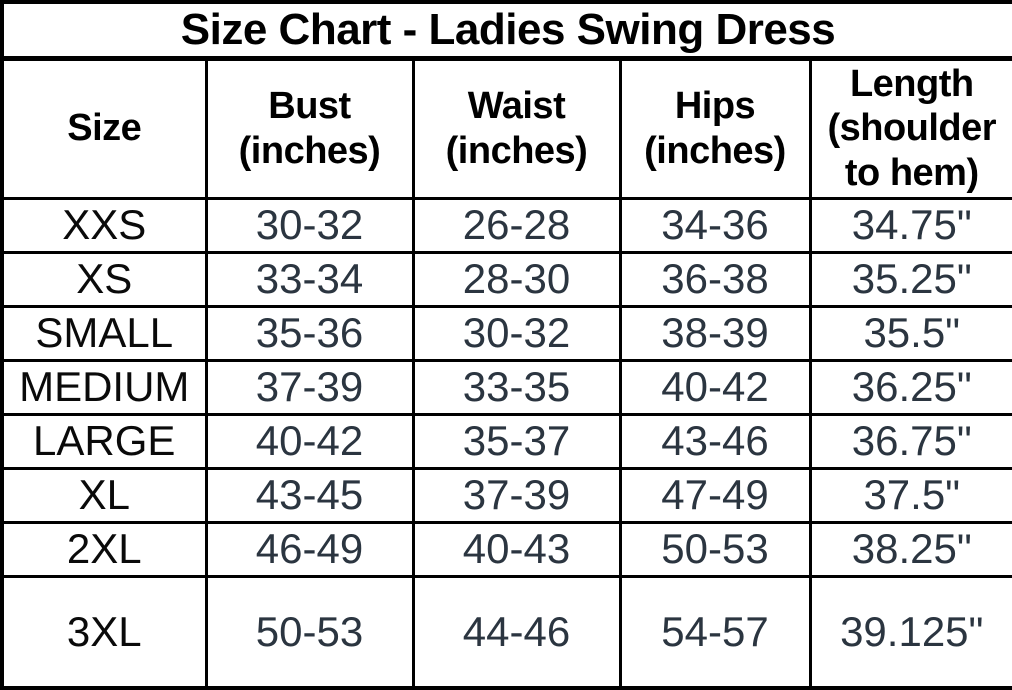 The image size is (1012, 690). What do you see at coordinates (715, 128) in the screenshot?
I see `column-header-hips: Hips (inches)` at bounding box center [715, 128].